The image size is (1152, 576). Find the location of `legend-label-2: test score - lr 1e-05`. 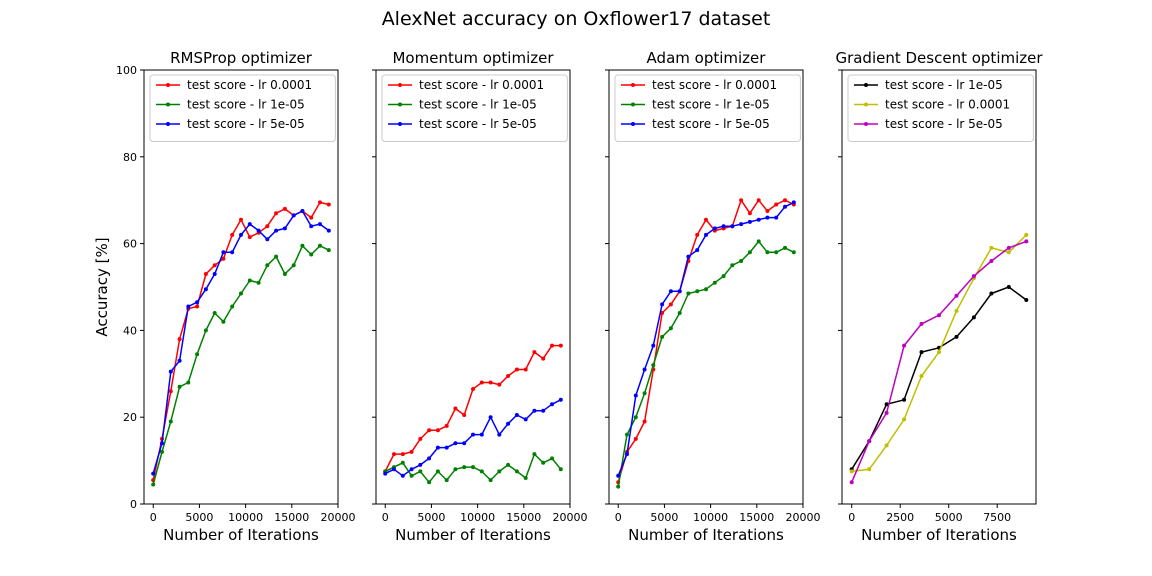

legend-label-2: test score - lr 1e-05 is located at coordinates (478, 105).